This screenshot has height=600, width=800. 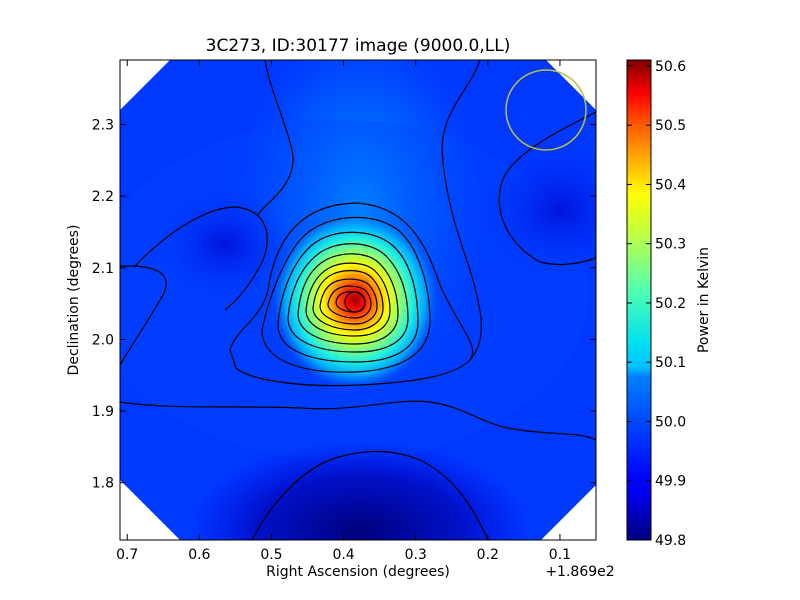 I want to click on colorbar-tick-label: 50.3, so click(x=670, y=245).